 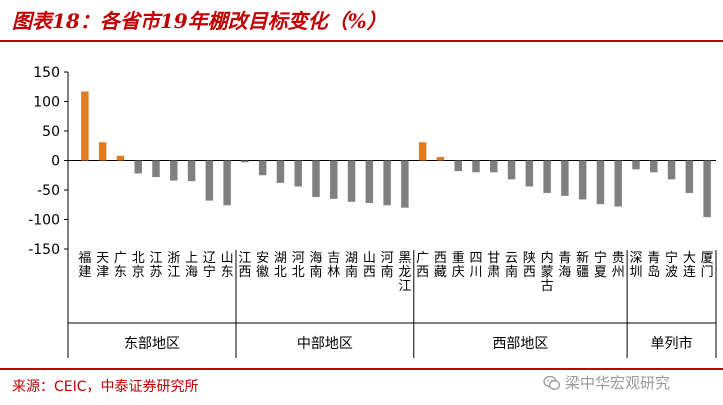 What do you see at coordinates (333, 265) in the screenshot?
I see `category-label: 吉林` at bounding box center [333, 265].